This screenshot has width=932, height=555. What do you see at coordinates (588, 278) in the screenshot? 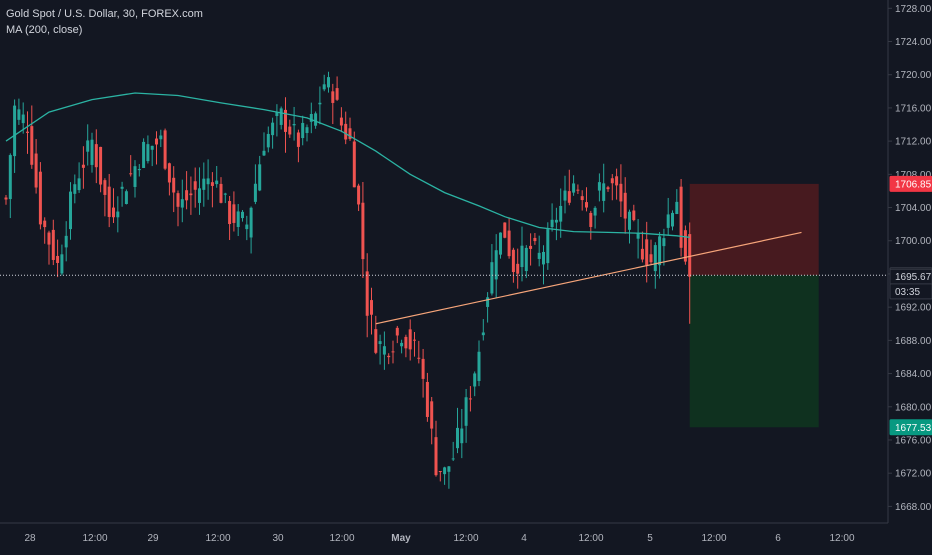
I see `trend-line` at bounding box center [588, 278].